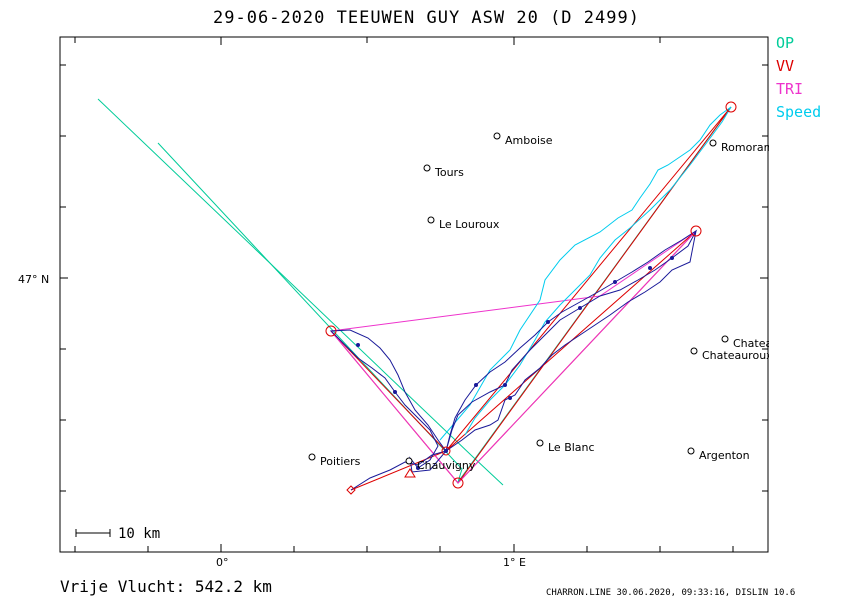 This screenshot has width=853, height=603. I want to click on city-label: Chauvigny, so click(446, 465).